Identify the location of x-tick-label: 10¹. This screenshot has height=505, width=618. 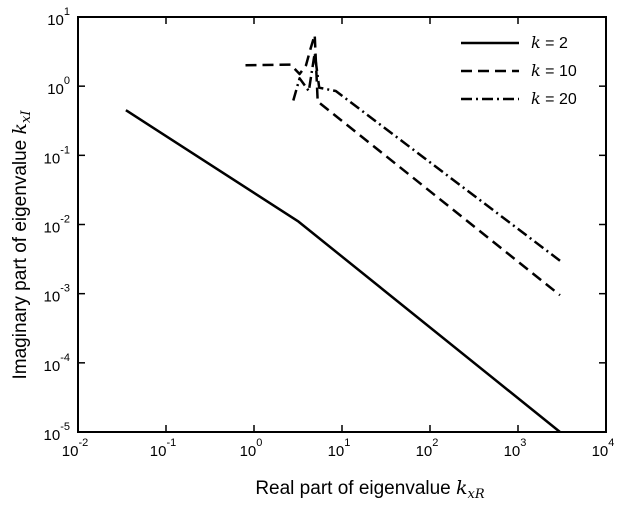
(339, 448).